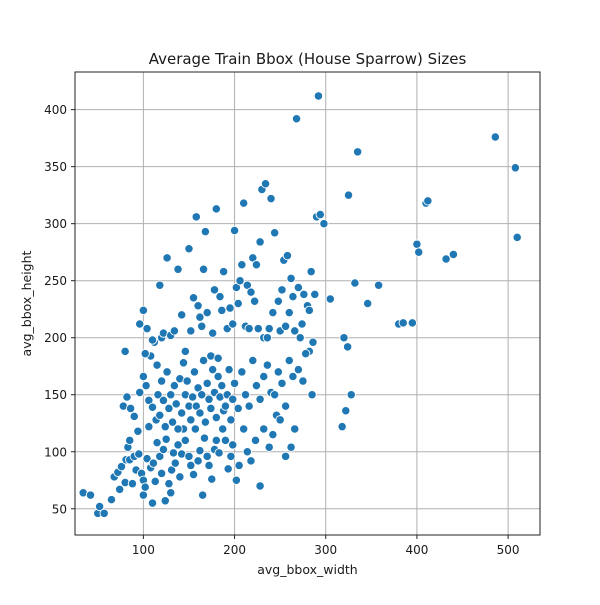 The height and width of the screenshot is (605, 600). I want to click on y-tick-label: 100, so click(55, 452).